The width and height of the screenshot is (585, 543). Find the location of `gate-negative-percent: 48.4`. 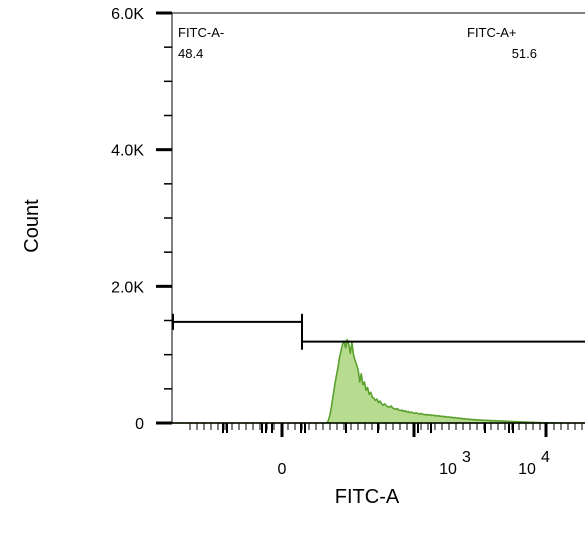

gate-negative-percent: 48.4 is located at coordinates (190, 53).